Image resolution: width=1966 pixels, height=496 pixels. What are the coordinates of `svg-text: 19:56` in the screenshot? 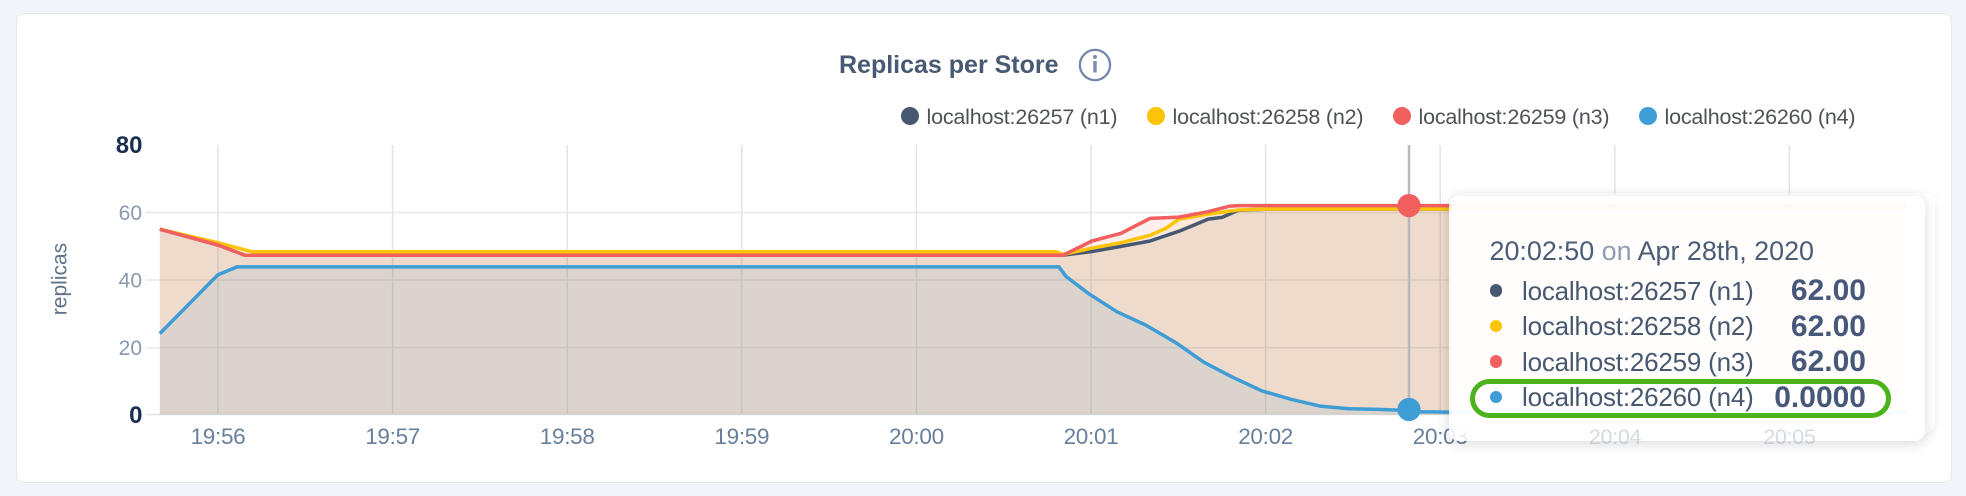 It's located at (218, 436).